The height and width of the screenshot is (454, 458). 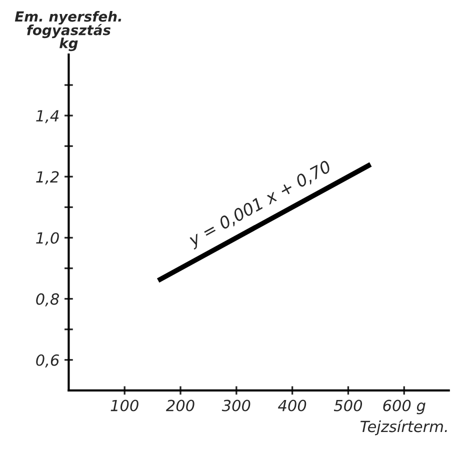 I want to click on x-tick-label: 500, so click(x=348, y=406).